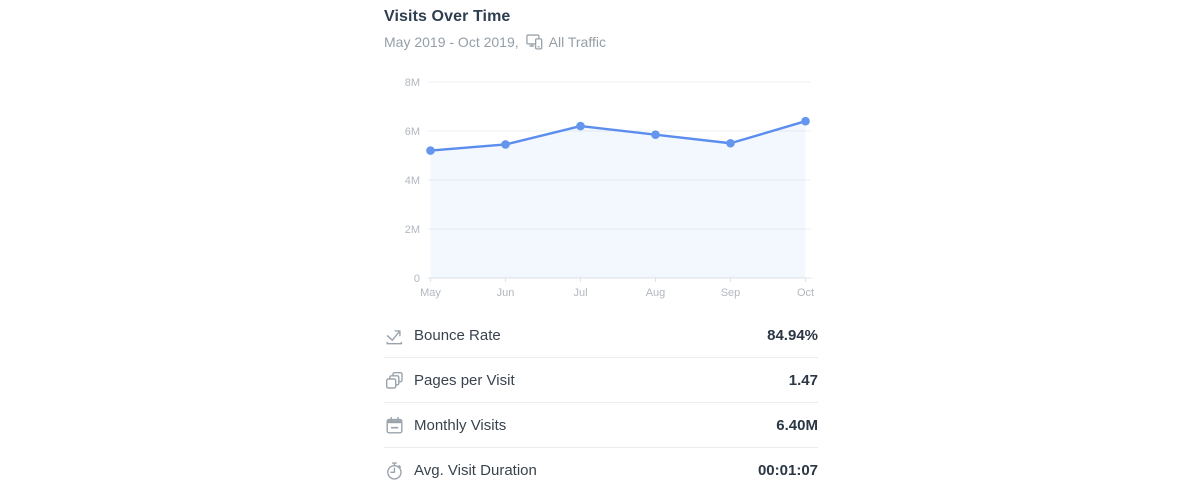  Describe the element at coordinates (475, 470) in the screenshot. I see `stat-label: Avg. Visit Duration` at that location.